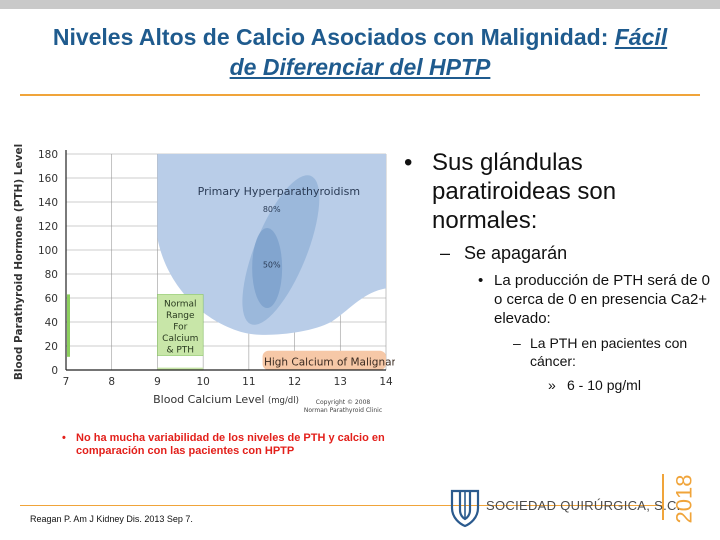 This screenshot has height=540, width=720. Describe the element at coordinates (560, 385) in the screenshot. I see `bullet-level-5: » 6 - 10 pg/ml` at that location.